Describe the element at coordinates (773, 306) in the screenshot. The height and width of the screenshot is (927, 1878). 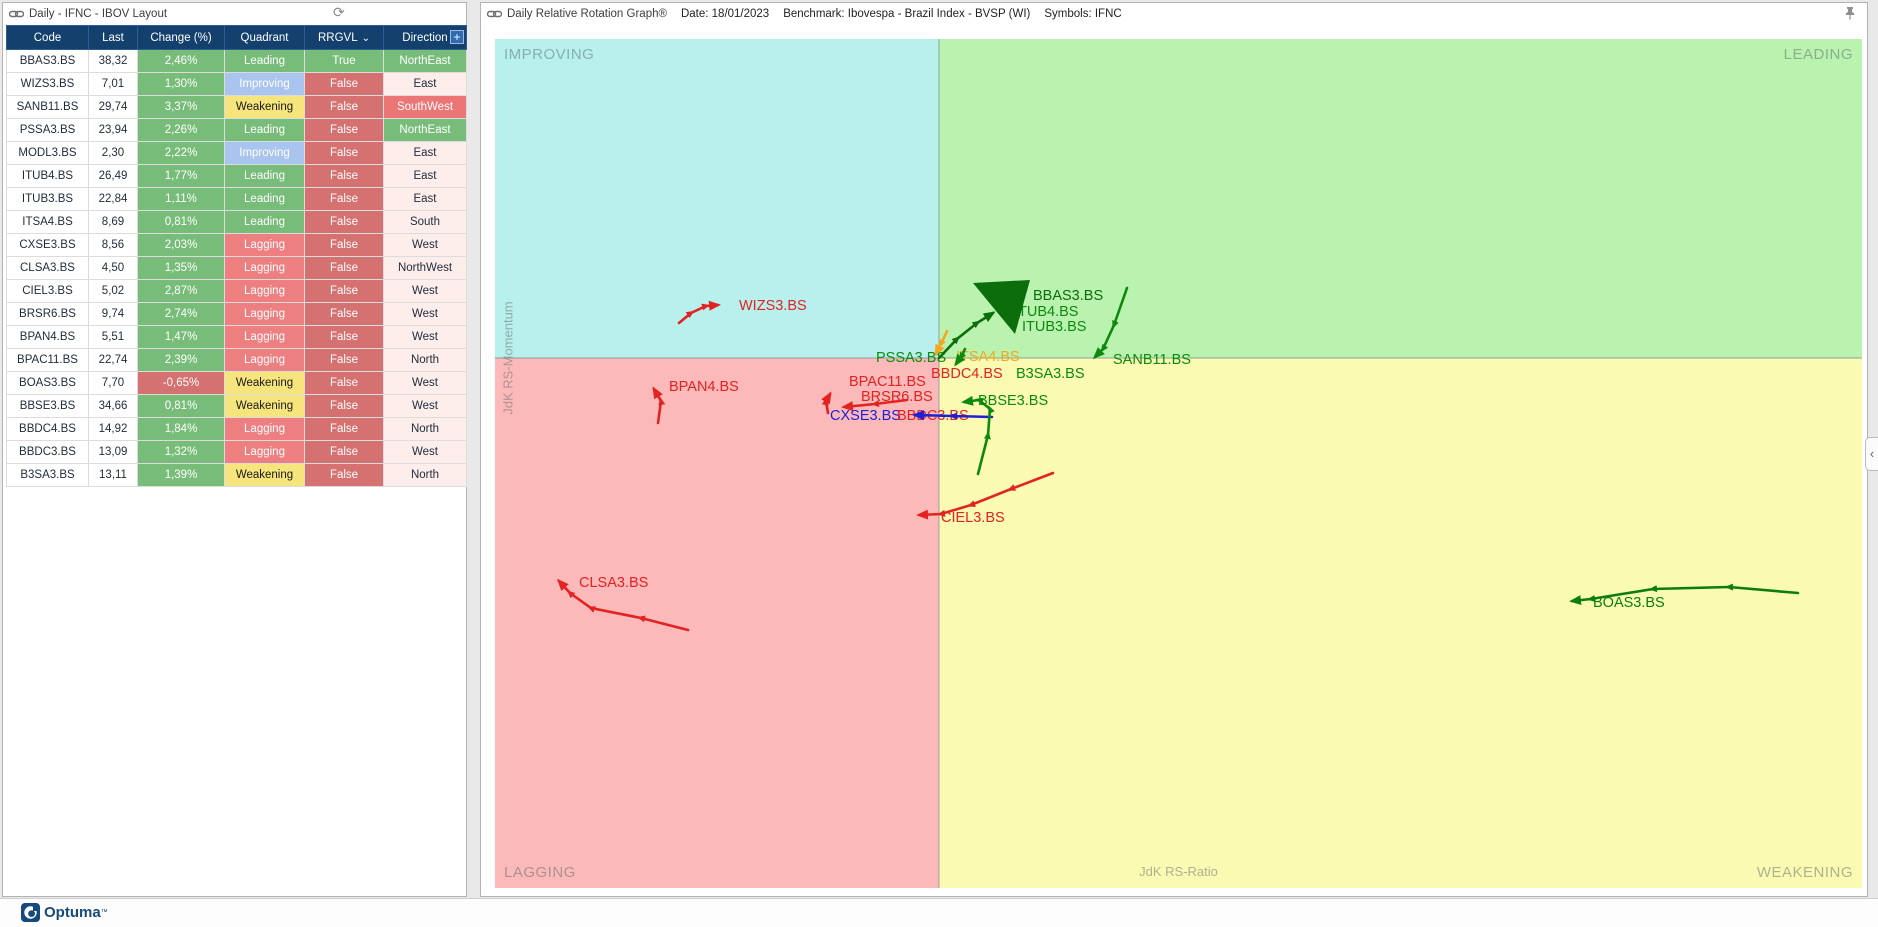
I see `symbol-label-WIZS3.BS: WIZS3.BS` at that location.